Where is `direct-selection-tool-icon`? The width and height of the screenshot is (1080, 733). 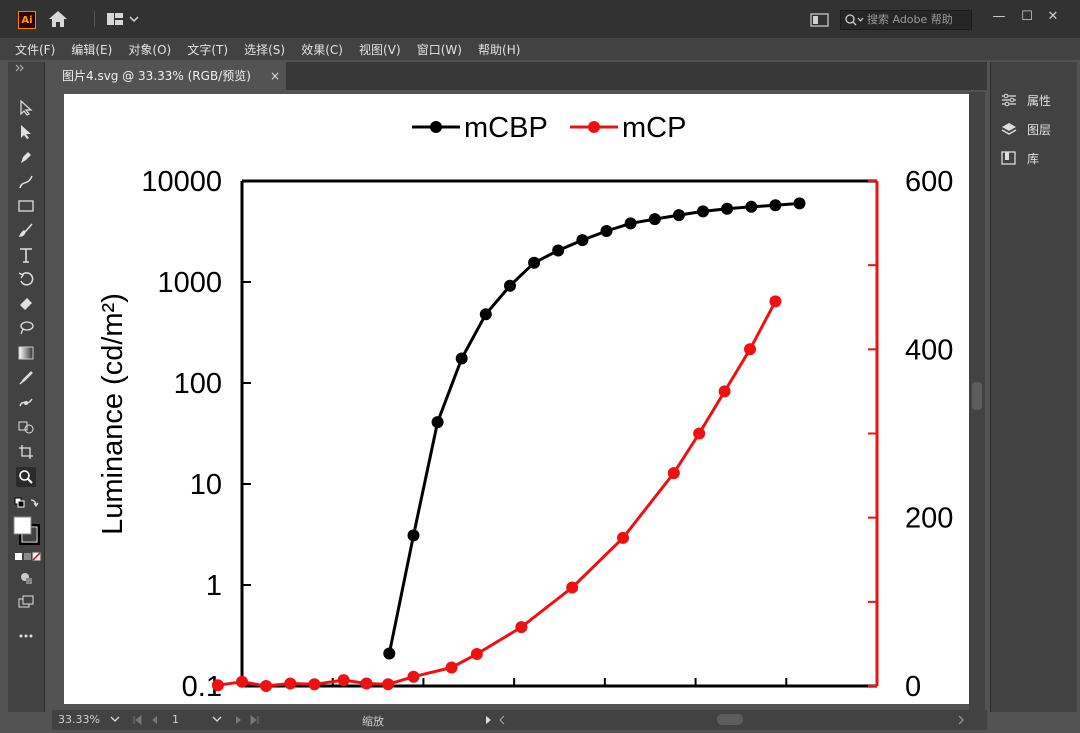
direct-selection-tool-icon is located at coordinates (26, 132).